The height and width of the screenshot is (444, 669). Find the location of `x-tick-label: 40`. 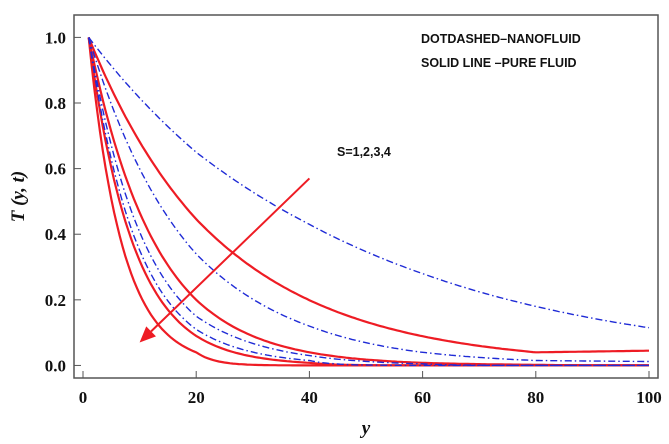

x-tick-label: 40 is located at coordinates (309, 397).